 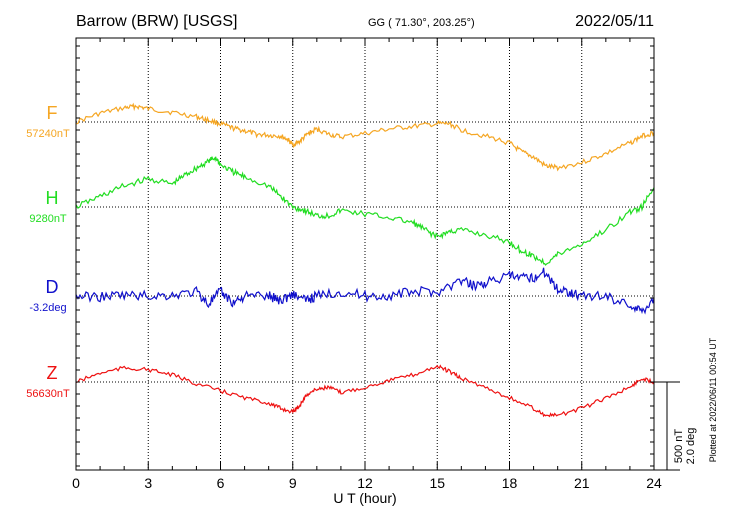 I want to click on x-tick-label: 21, so click(x=582, y=483).